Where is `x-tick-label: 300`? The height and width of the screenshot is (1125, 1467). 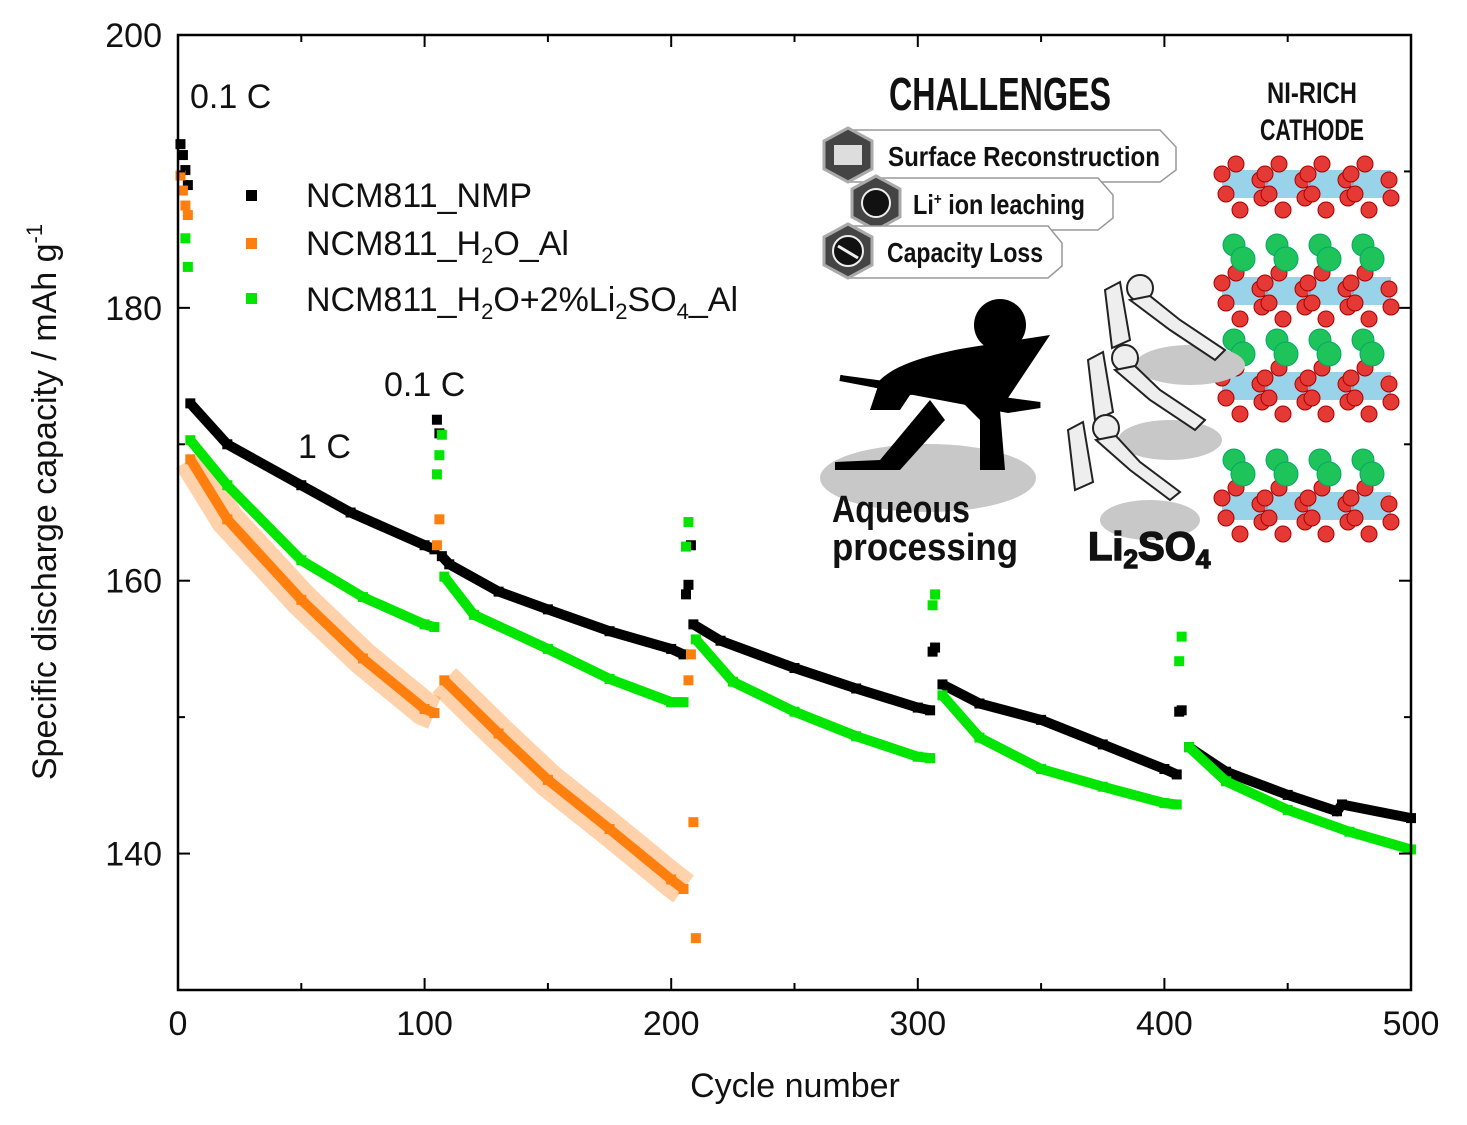
x-tick-label: 300 is located at coordinates (917, 1024).